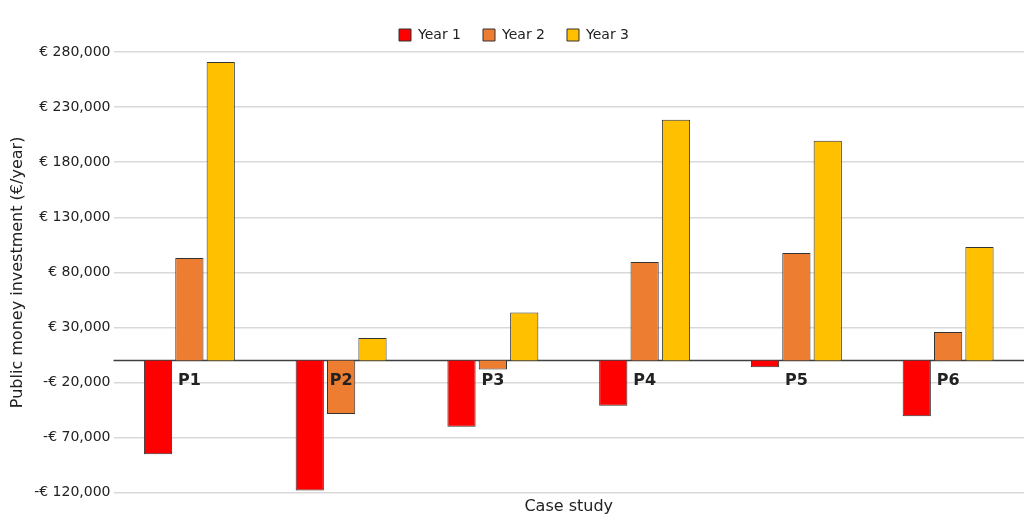  What do you see at coordinates (796, 379) in the screenshot?
I see `x-tick-label: P5` at bounding box center [796, 379].